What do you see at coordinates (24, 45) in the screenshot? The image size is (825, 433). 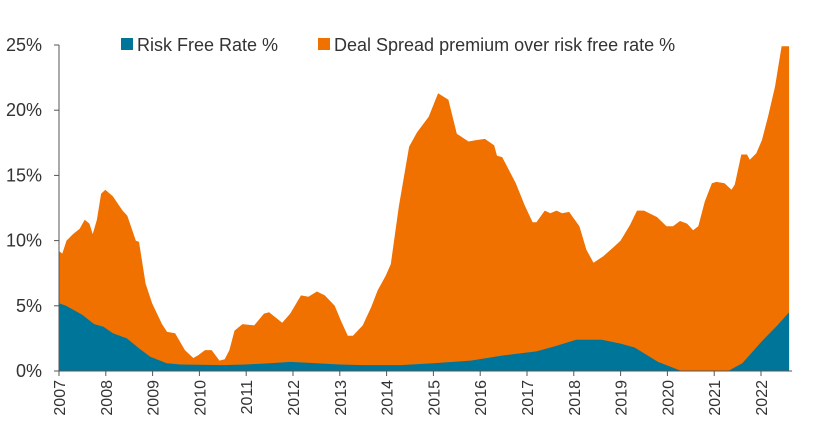 I see `y-tick-label: 25%` at bounding box center [24, 45].